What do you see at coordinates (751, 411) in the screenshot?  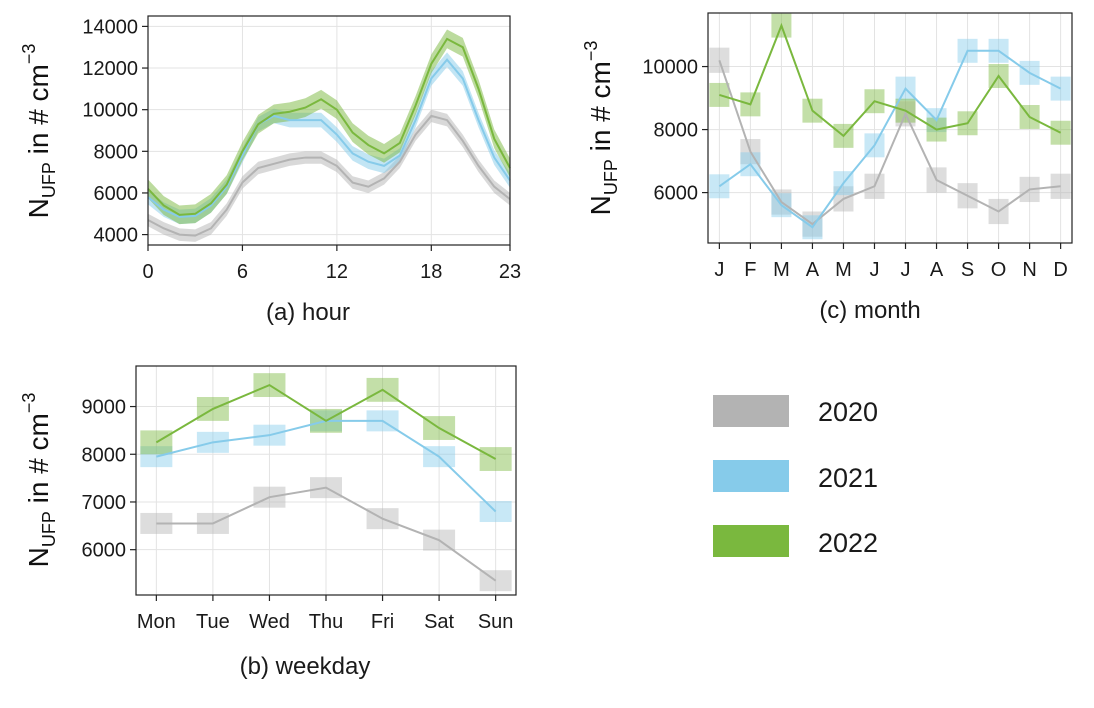 I see `legend-swatch-2020` at bounding box center [751, 411].